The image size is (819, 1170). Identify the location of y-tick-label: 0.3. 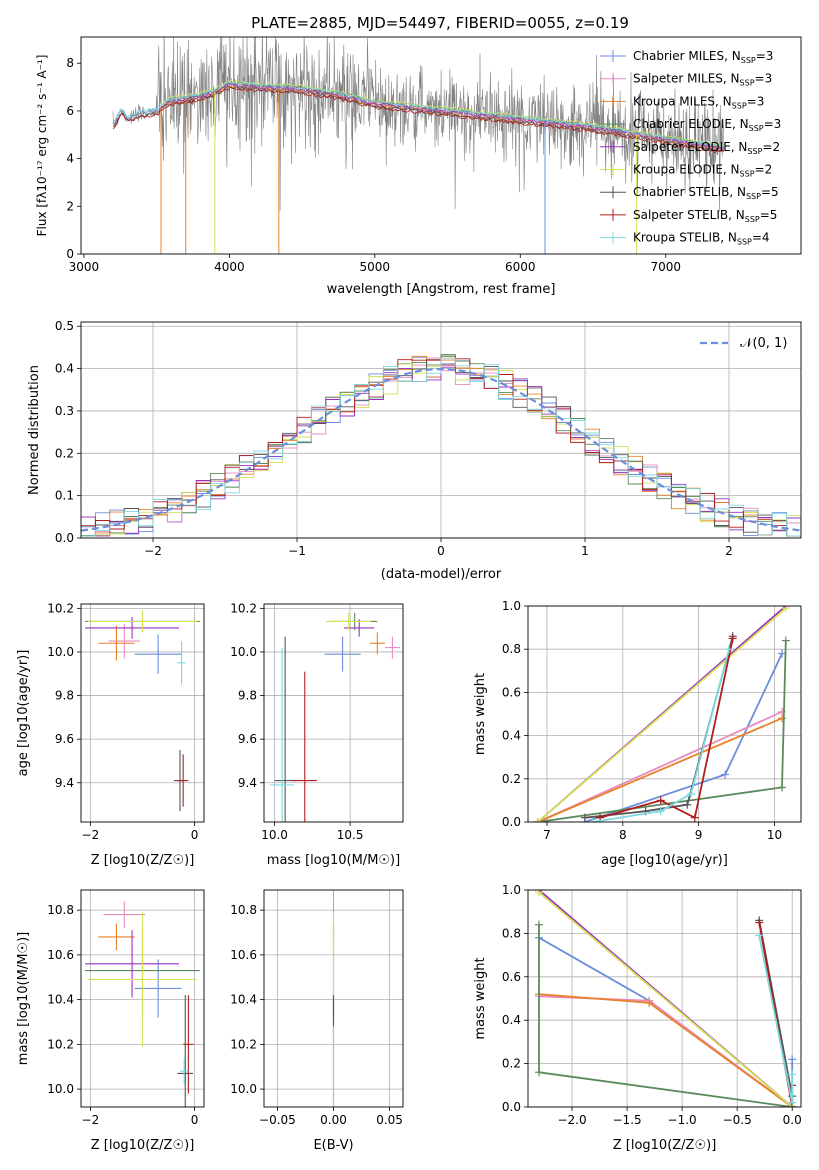
(64, 411).